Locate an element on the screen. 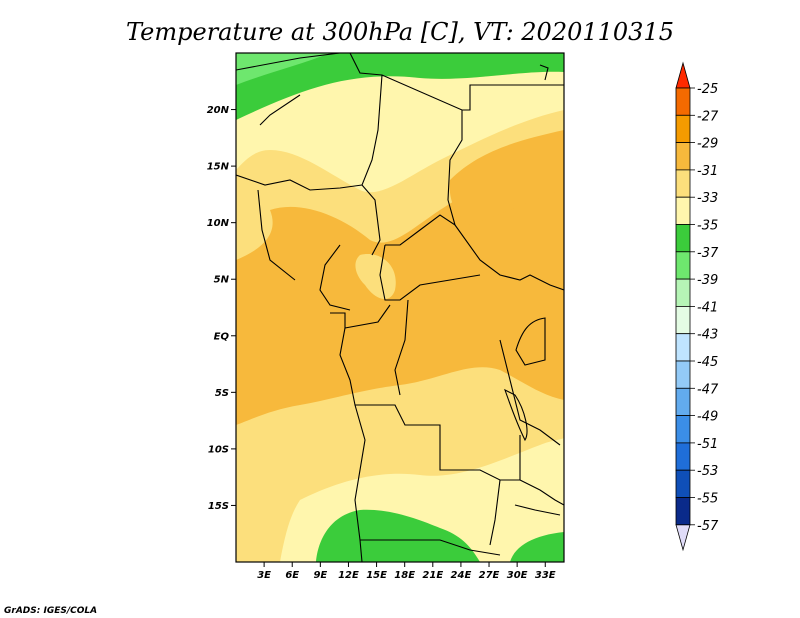  colorbar-label: -51 is located at coordinates (707, 444).